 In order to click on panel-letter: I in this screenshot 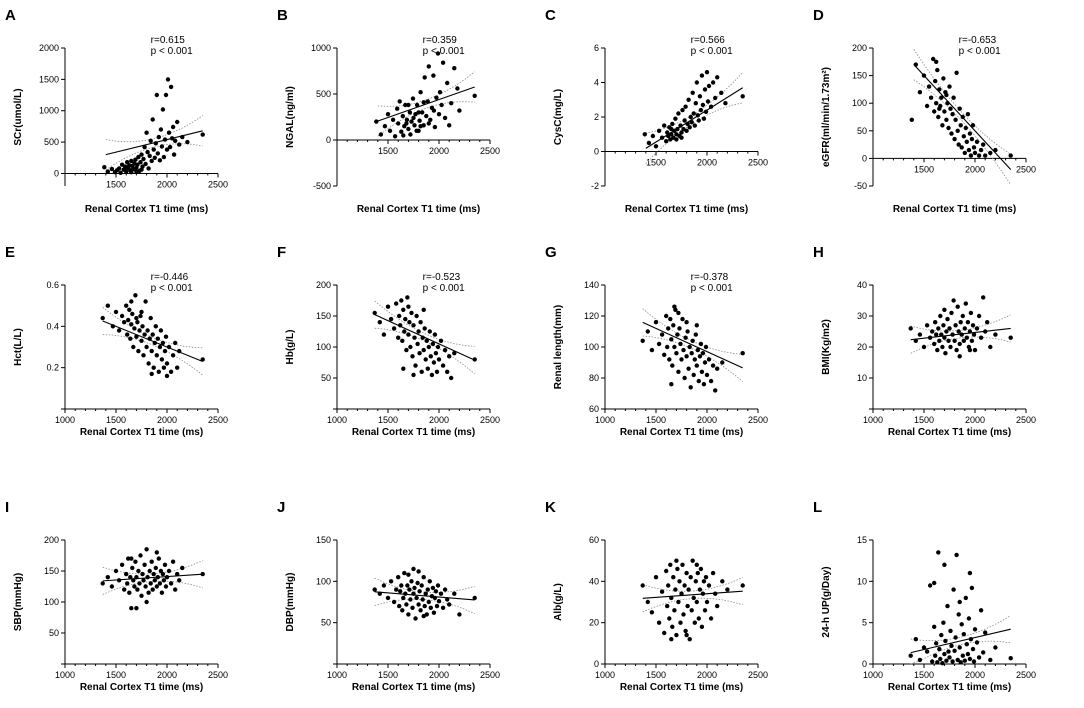, I will do `click(7, 507)`.